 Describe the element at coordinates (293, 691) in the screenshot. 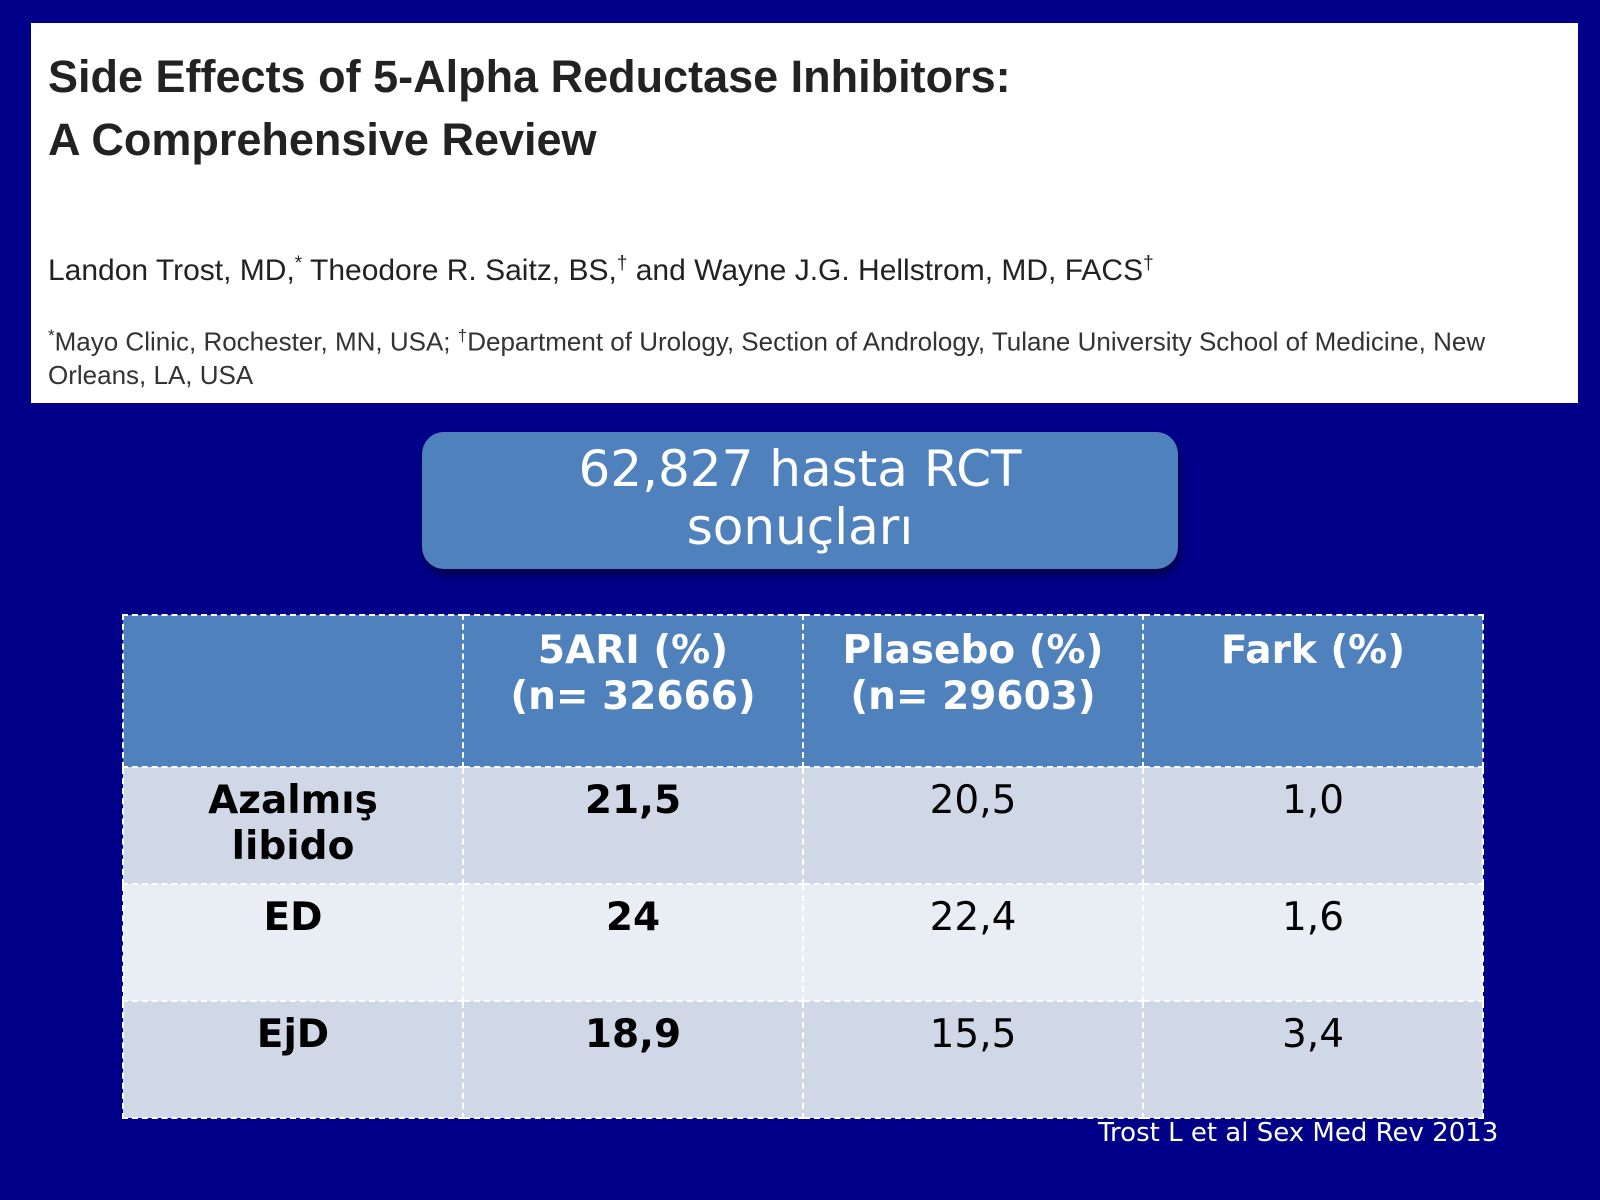

I see `header-empty` at that location.